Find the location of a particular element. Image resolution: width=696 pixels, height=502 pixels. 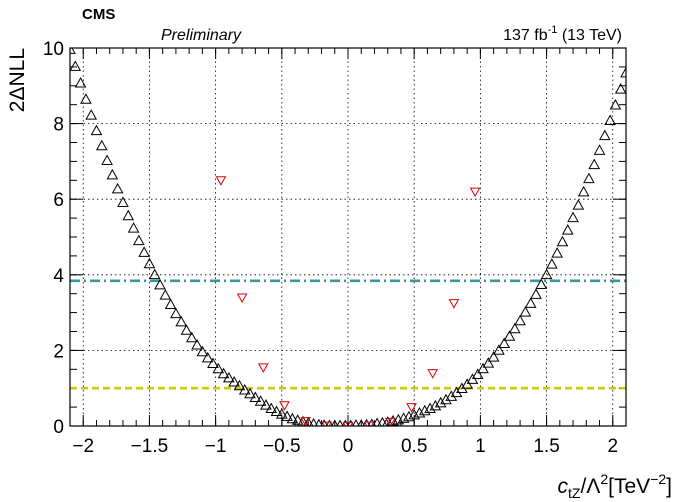

x-axis-label-symbol: c is located at coordinates (563, 486).